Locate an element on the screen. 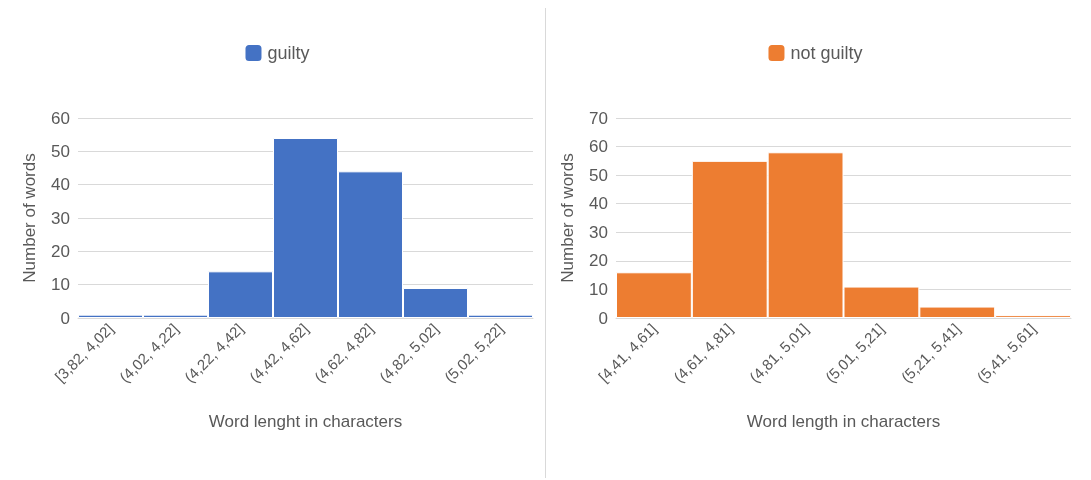 This screenshot has height=480, width=1091. y-tick-label: 70 is located at coordinates (598, 118).